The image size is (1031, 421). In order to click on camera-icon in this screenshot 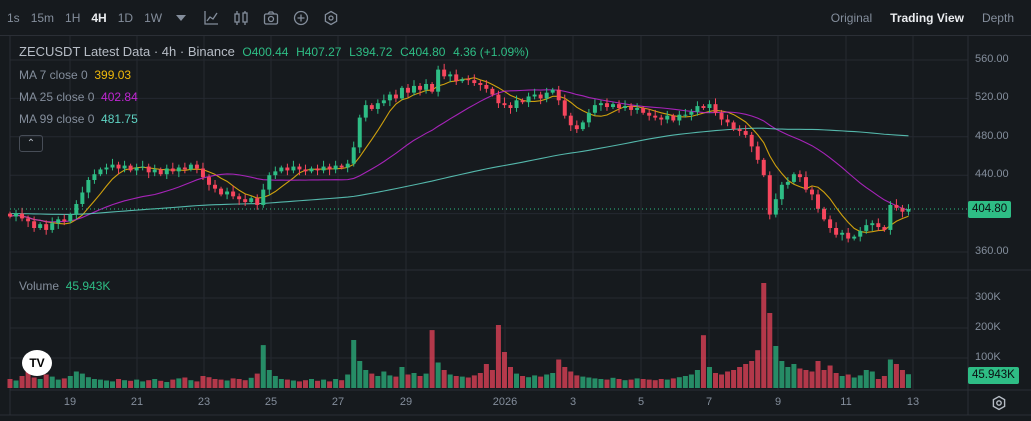, I will do `click(271, 18)`.